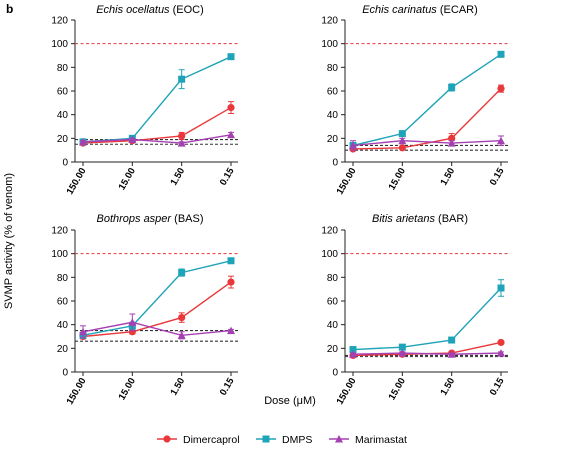 The image size is (568, 456). Describe the element at coordinates (187, 219) in the screenshot. I see `chart-title-code: (BAS)` at that location.